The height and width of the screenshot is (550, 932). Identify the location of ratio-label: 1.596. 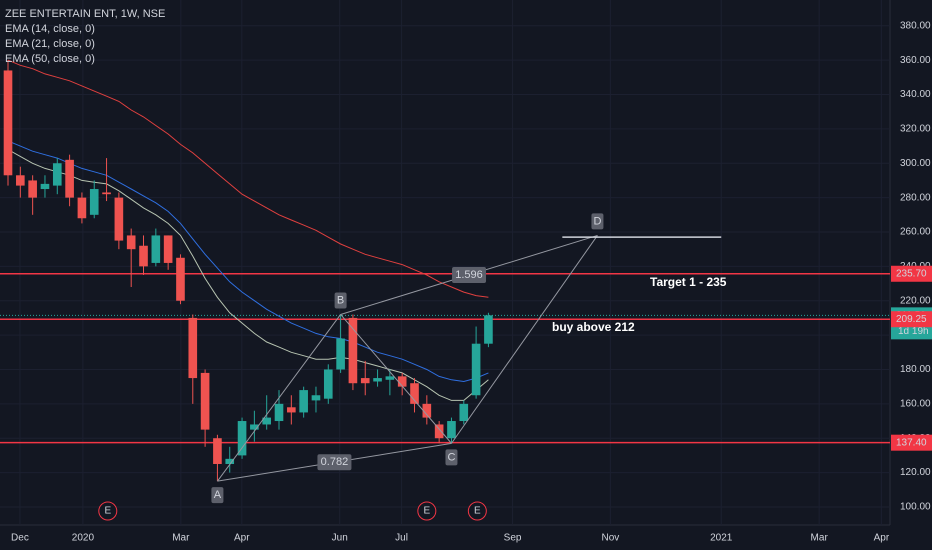
(469, 275).